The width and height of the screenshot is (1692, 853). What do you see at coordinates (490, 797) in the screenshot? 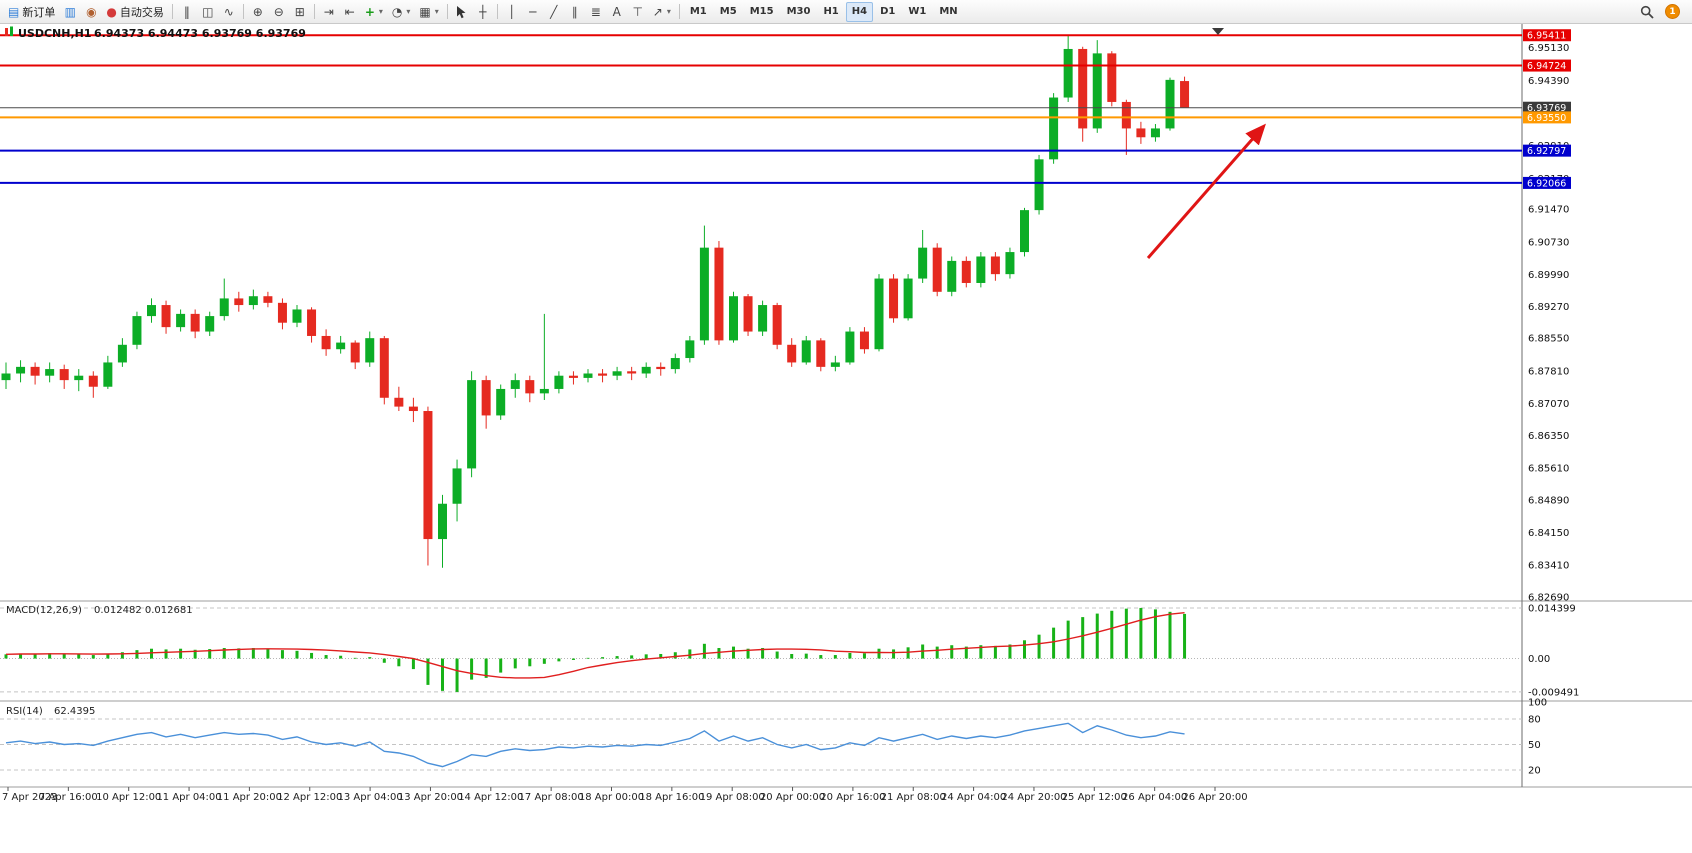
I see `time-axis-label: 14 Apr 12:00` at bounding box center [490, 797].